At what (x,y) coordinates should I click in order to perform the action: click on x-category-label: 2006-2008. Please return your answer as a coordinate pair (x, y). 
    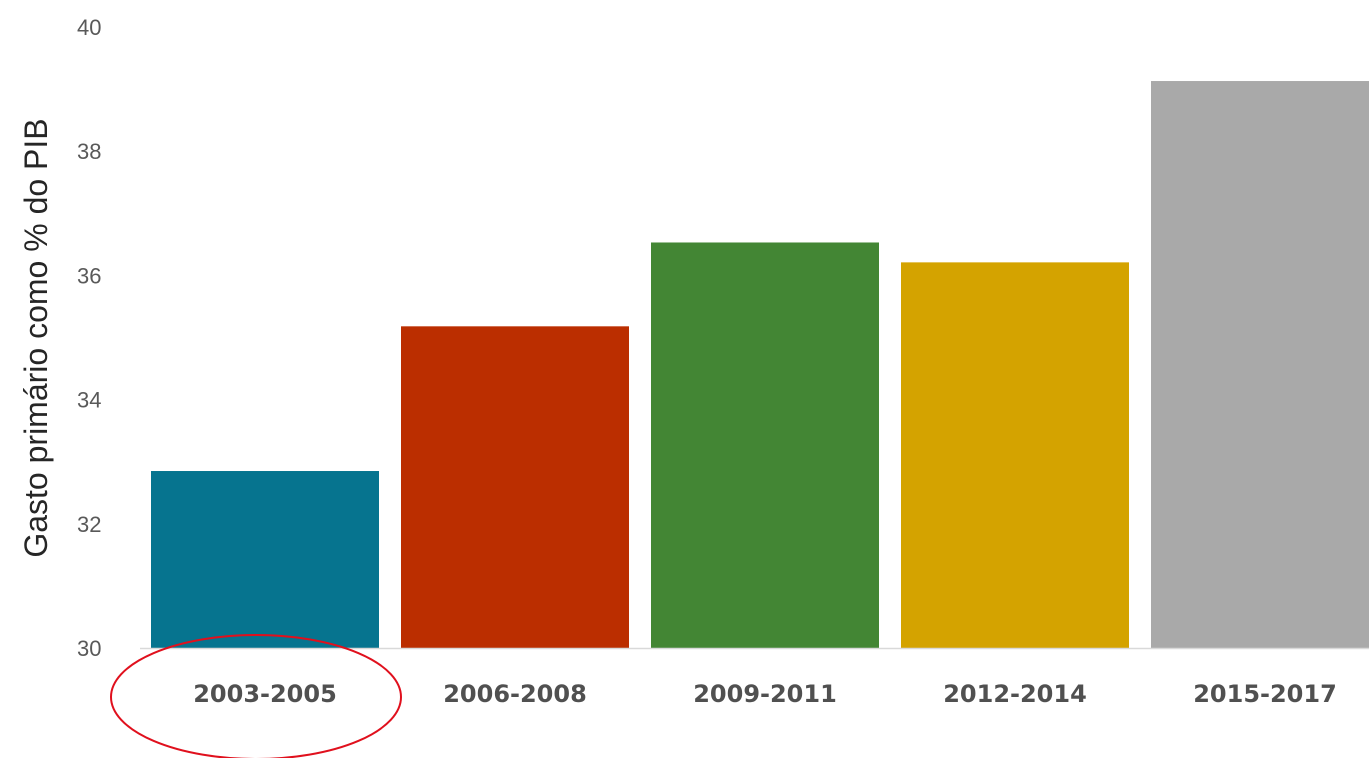
    Looking at the image, I should click on (515, 694).